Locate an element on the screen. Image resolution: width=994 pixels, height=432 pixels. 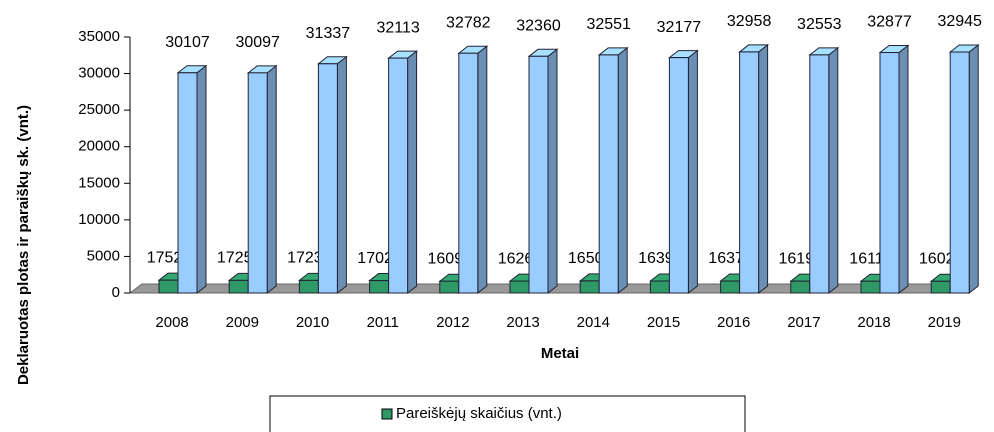
x-axis-title: Metai is located at coordinates (560, 353).